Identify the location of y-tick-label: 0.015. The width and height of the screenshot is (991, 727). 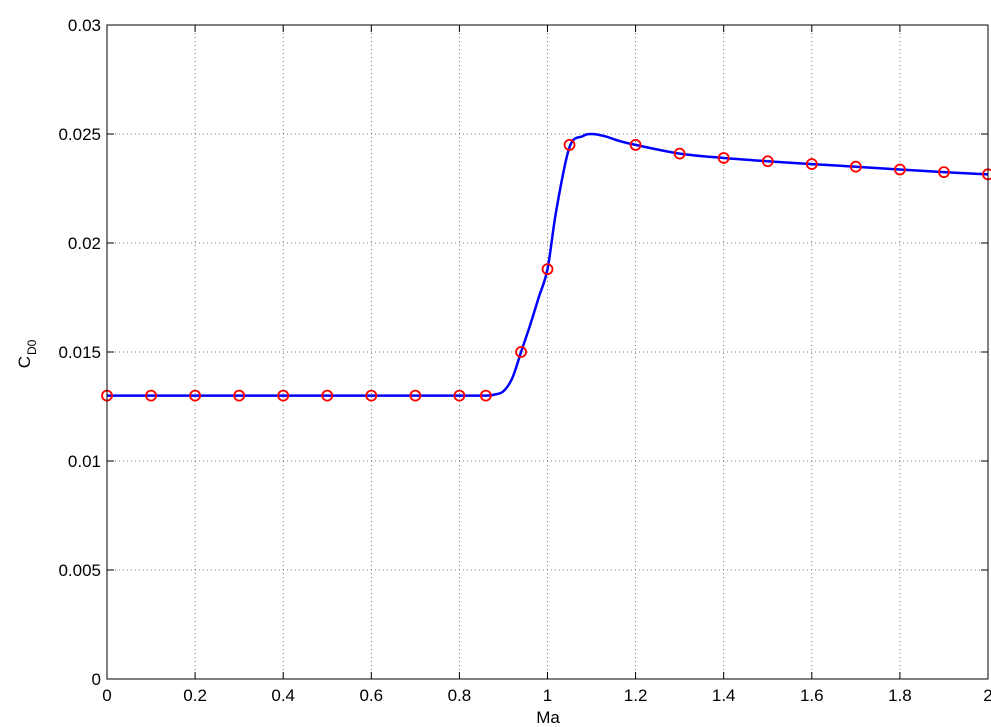
(79, 352).